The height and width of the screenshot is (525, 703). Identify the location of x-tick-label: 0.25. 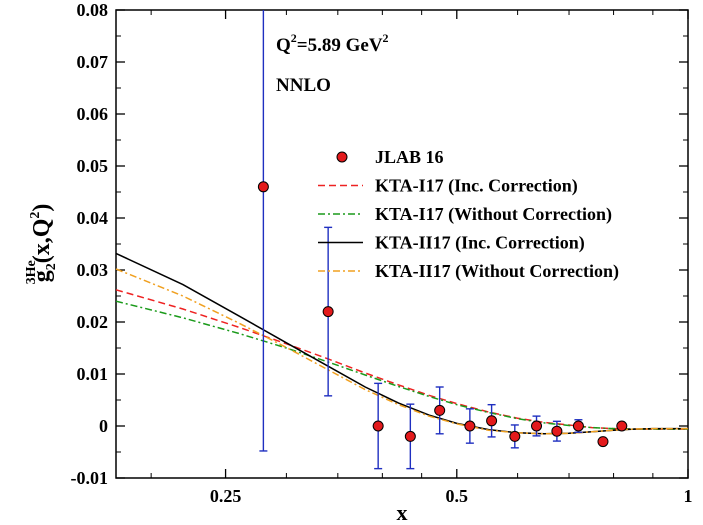
(226, 496).